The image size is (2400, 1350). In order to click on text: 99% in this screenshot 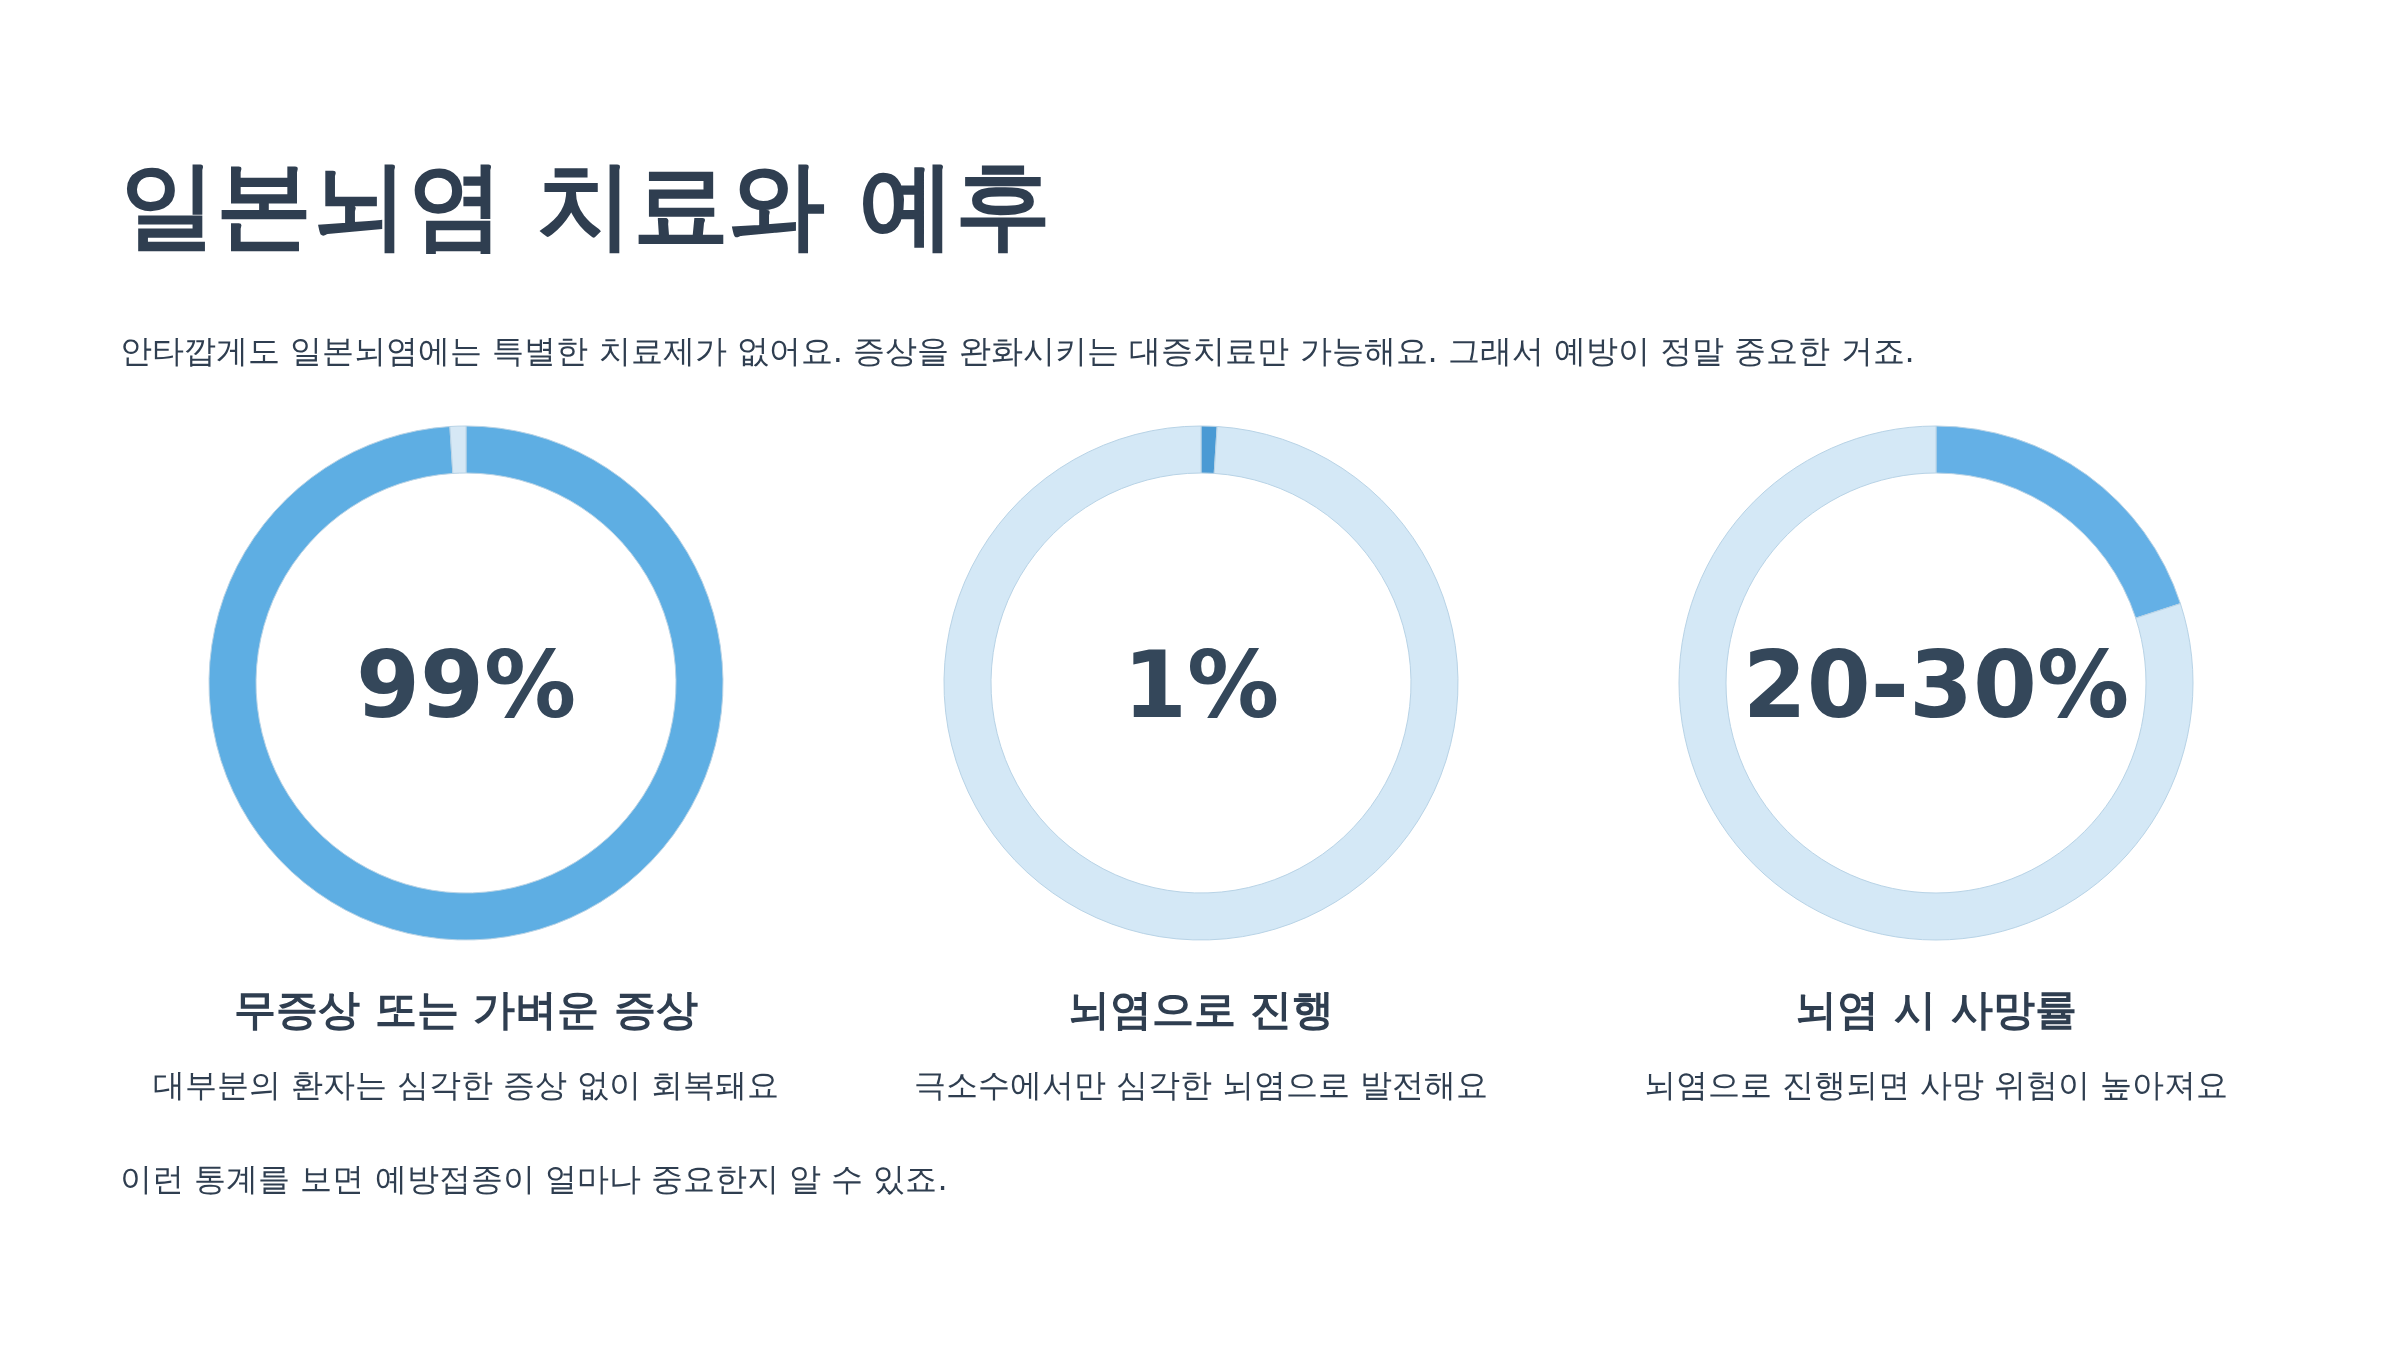, I will do `click(466, 685)`.